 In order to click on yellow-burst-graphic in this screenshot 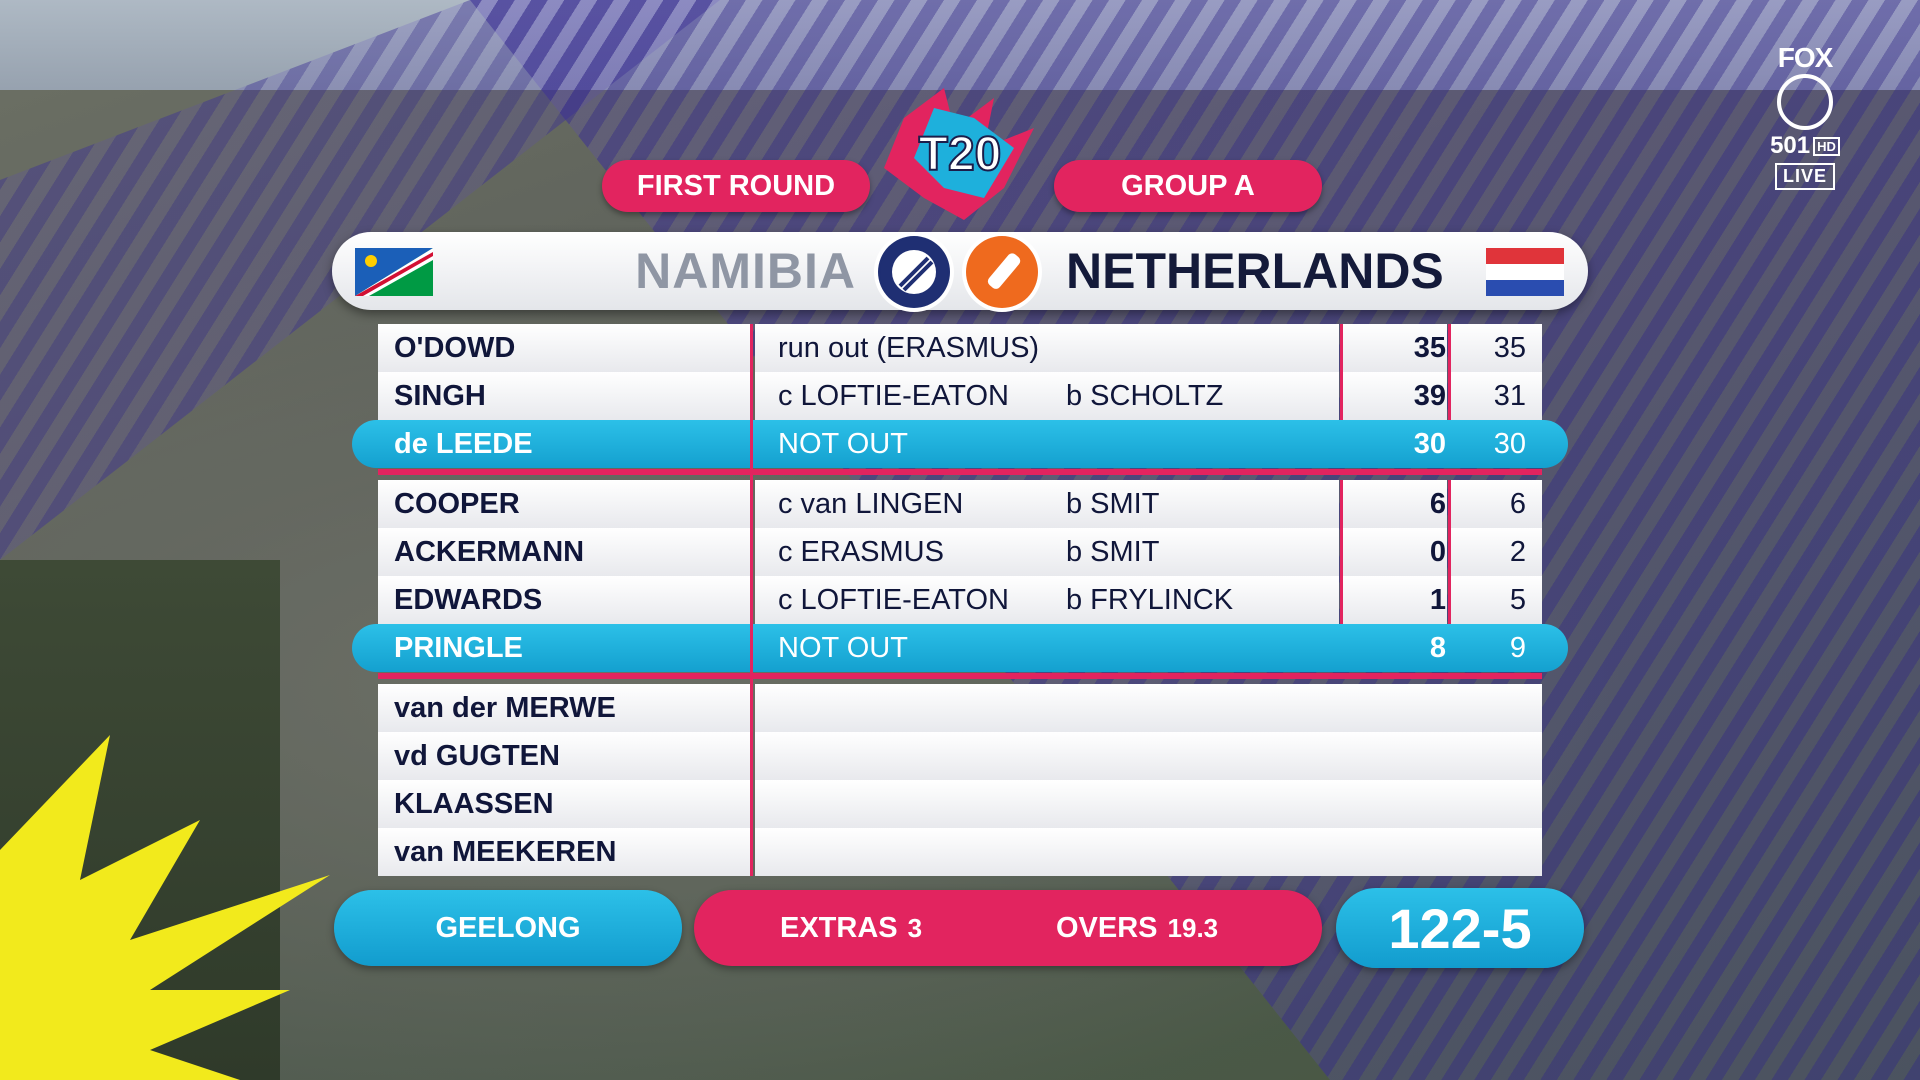, I will do `click(165, 907)`.